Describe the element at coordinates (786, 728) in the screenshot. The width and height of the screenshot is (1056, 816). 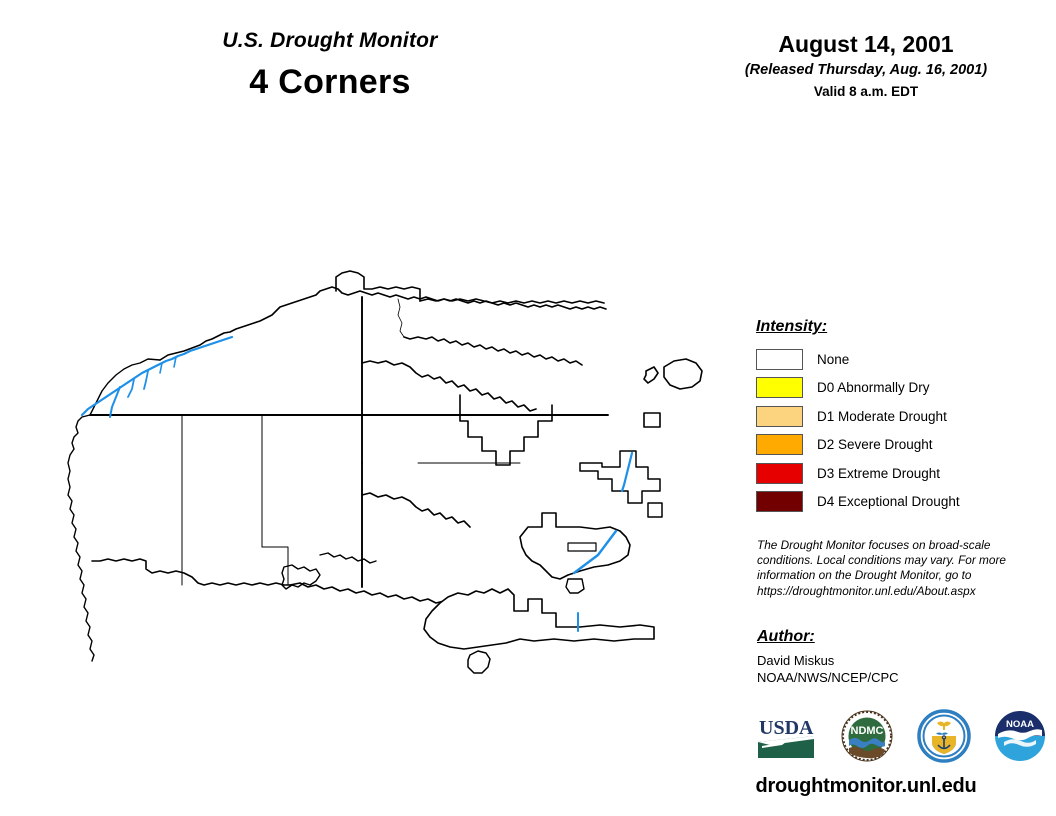
I see `svg-text: USDA` at that location.